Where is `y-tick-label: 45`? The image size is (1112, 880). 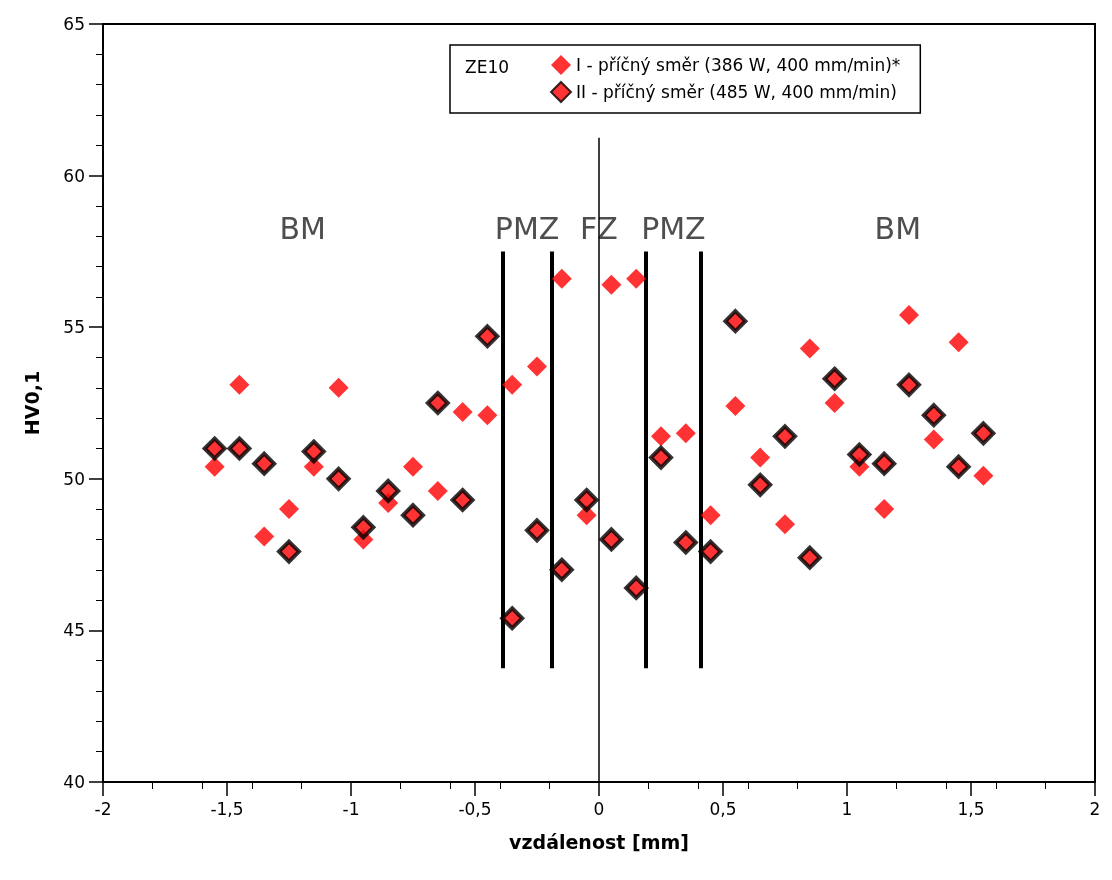 y-tick-label: 45 is located at coordinates (74, 630).